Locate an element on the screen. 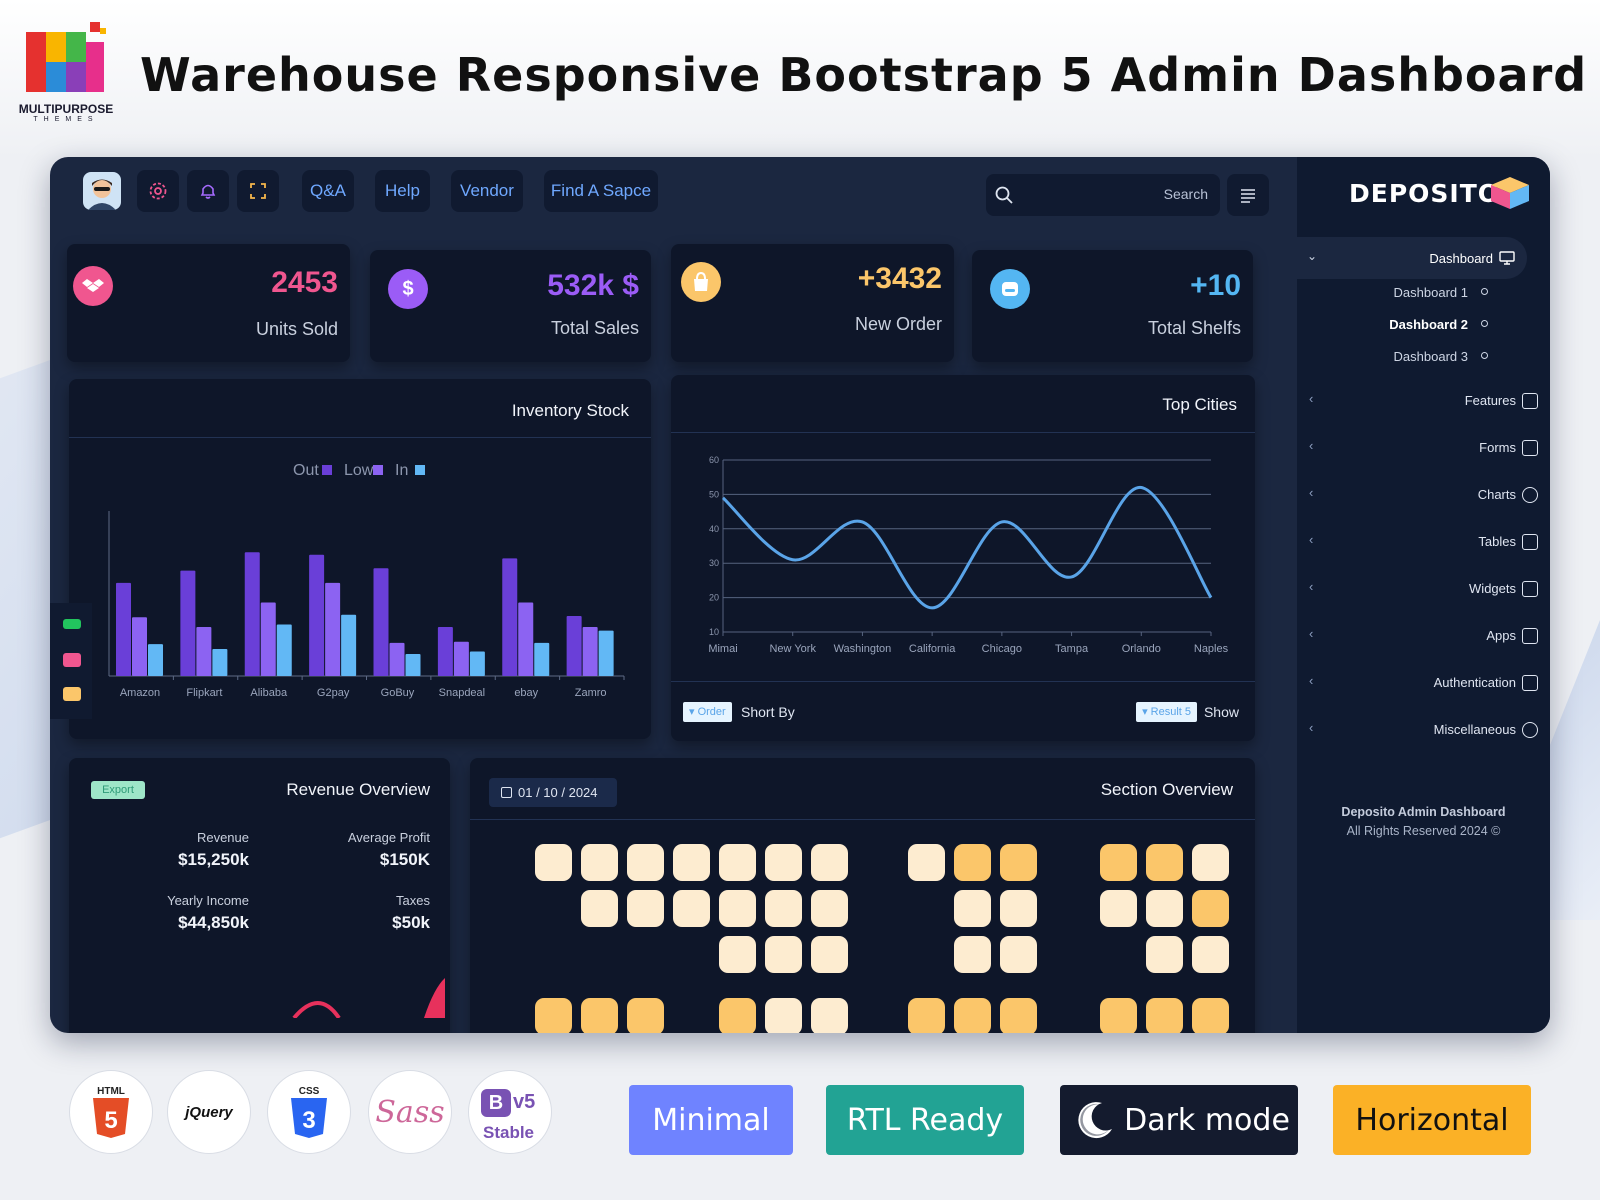 The width and height of the screenshot is (1600, 1200). y-tick-label: 60 is located at coordinates (714, 460).